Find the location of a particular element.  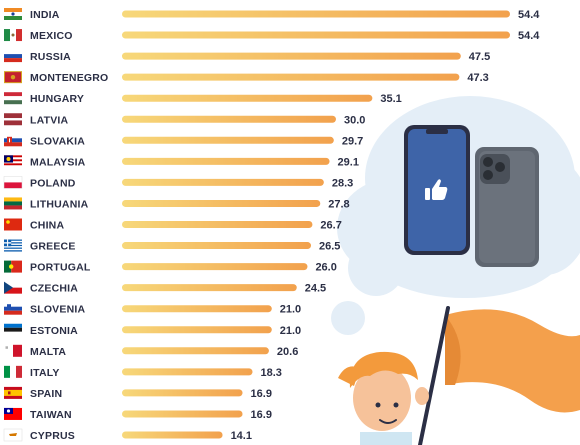

thumbs-up-icon is located at coordinates (436, 189).